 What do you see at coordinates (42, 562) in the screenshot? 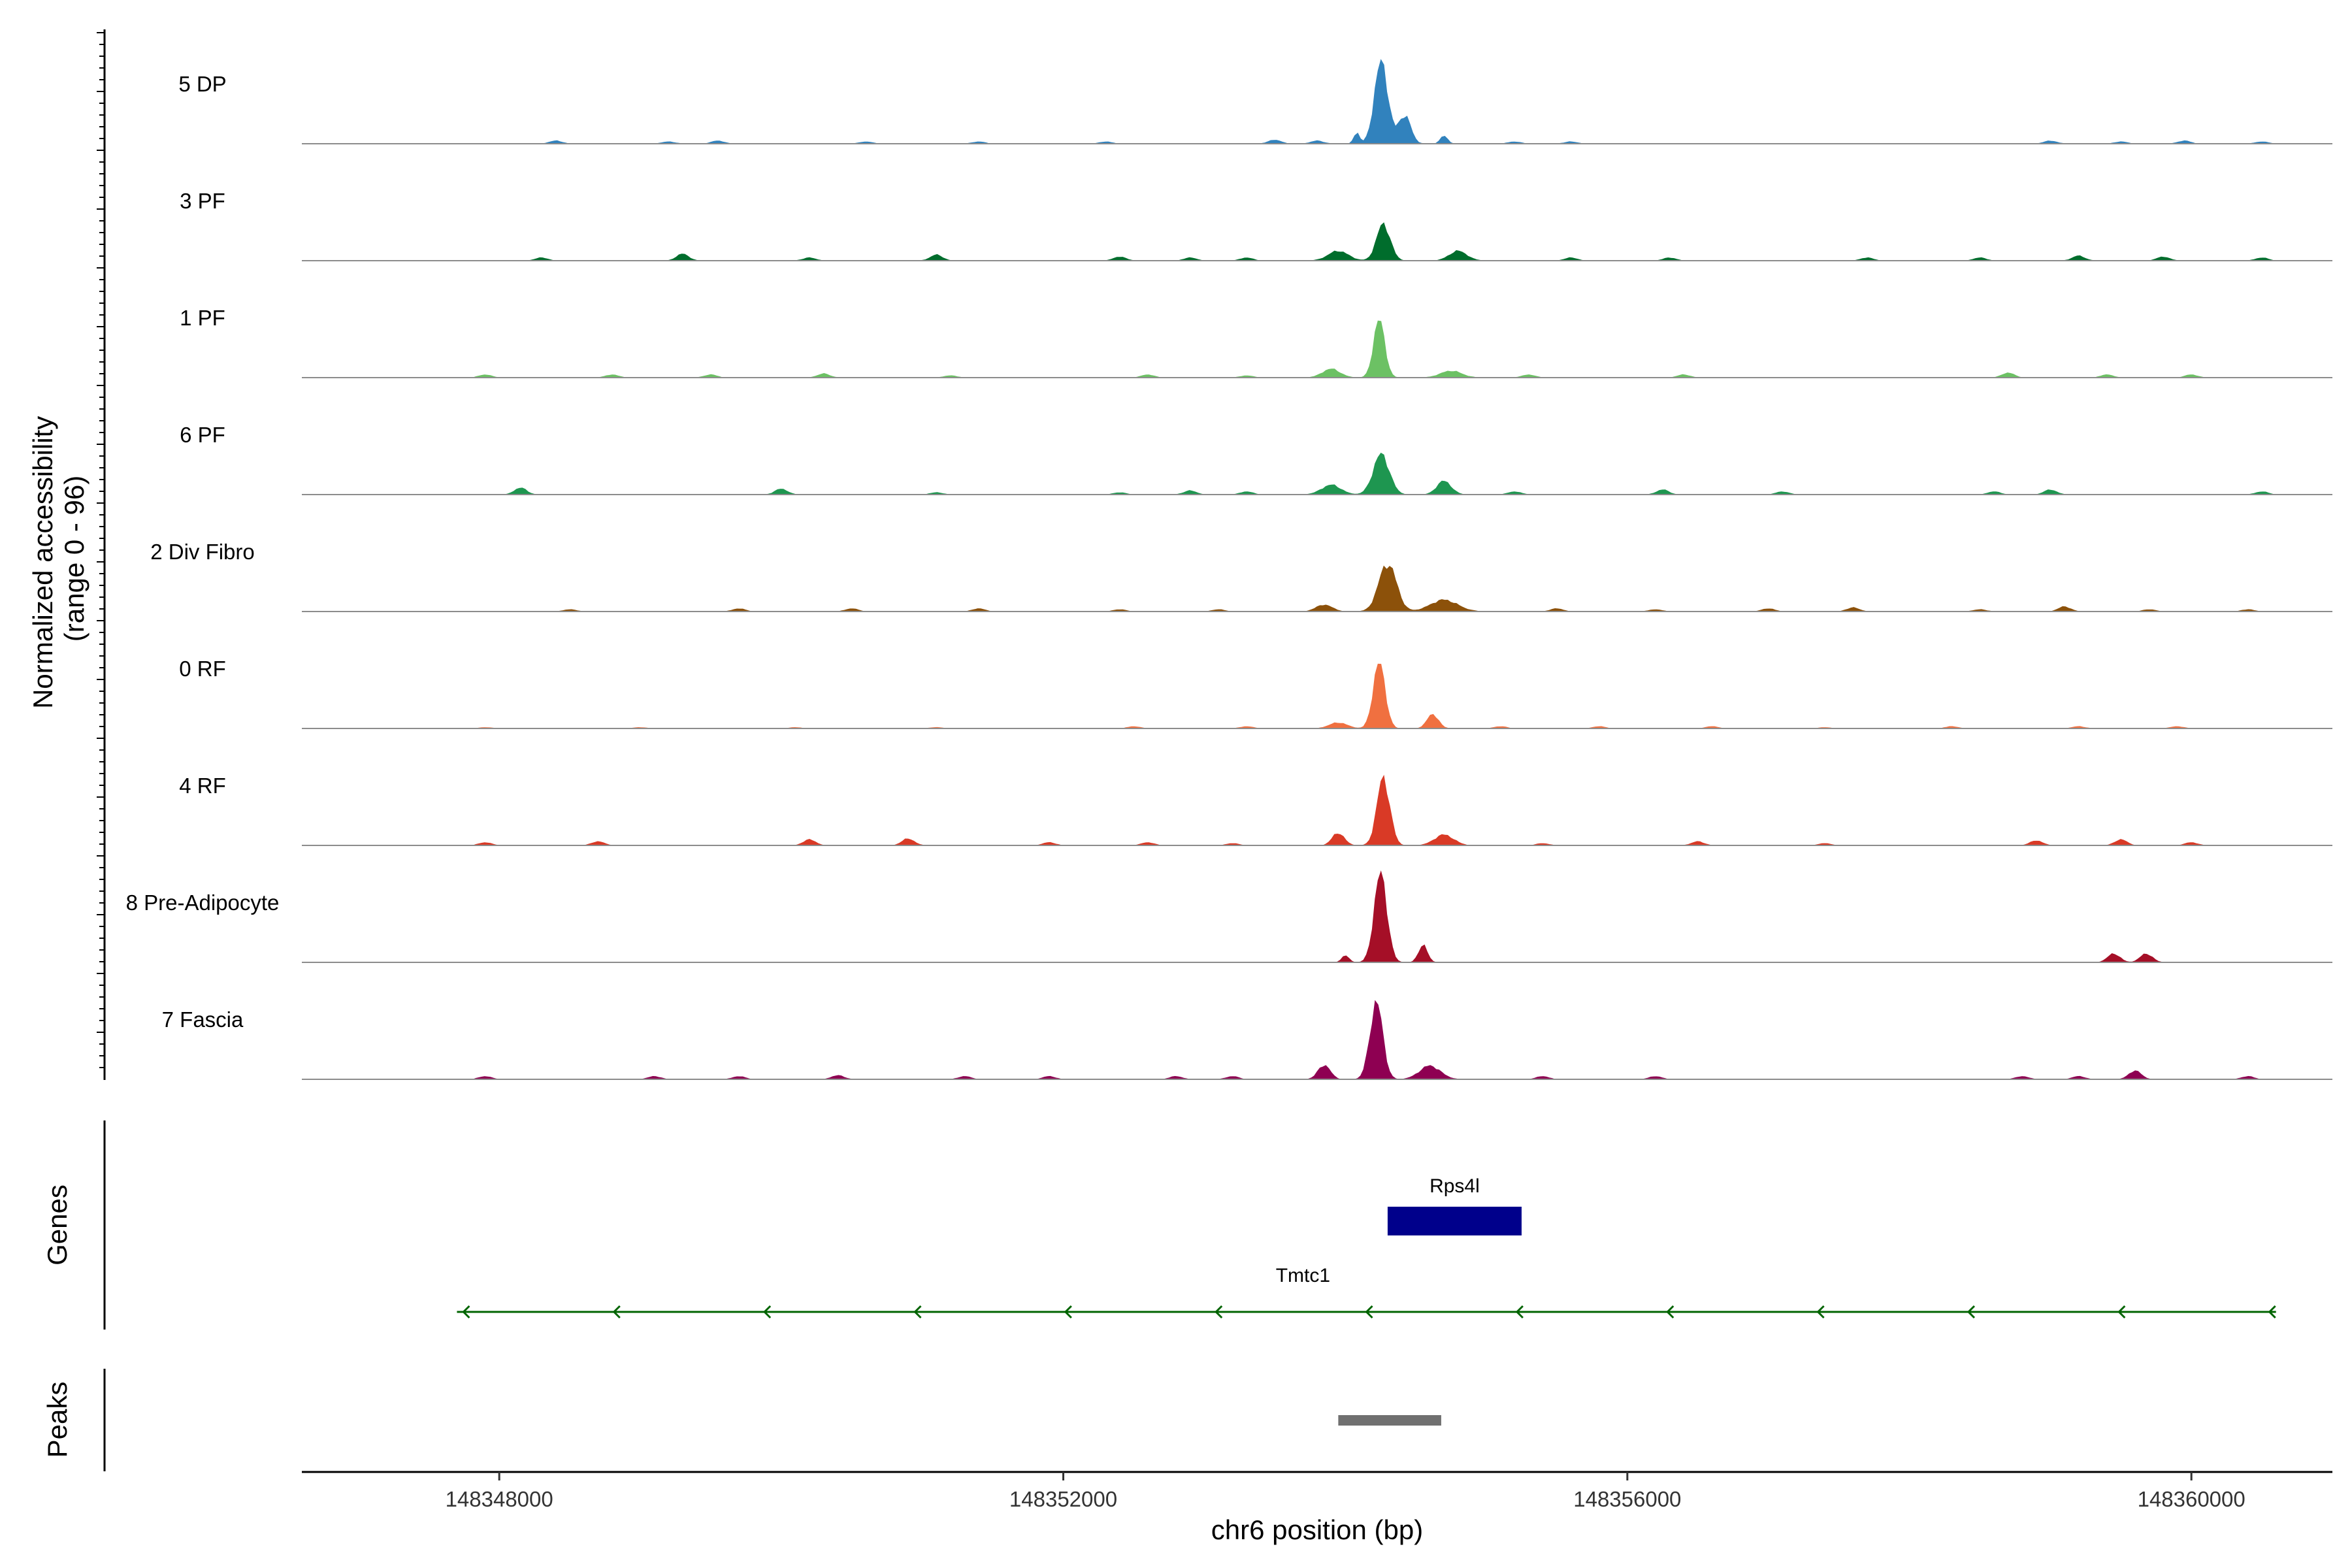
I see `coverage-y-axis-label-line1: Normalized accessibility` at bounding box center [42, 562].